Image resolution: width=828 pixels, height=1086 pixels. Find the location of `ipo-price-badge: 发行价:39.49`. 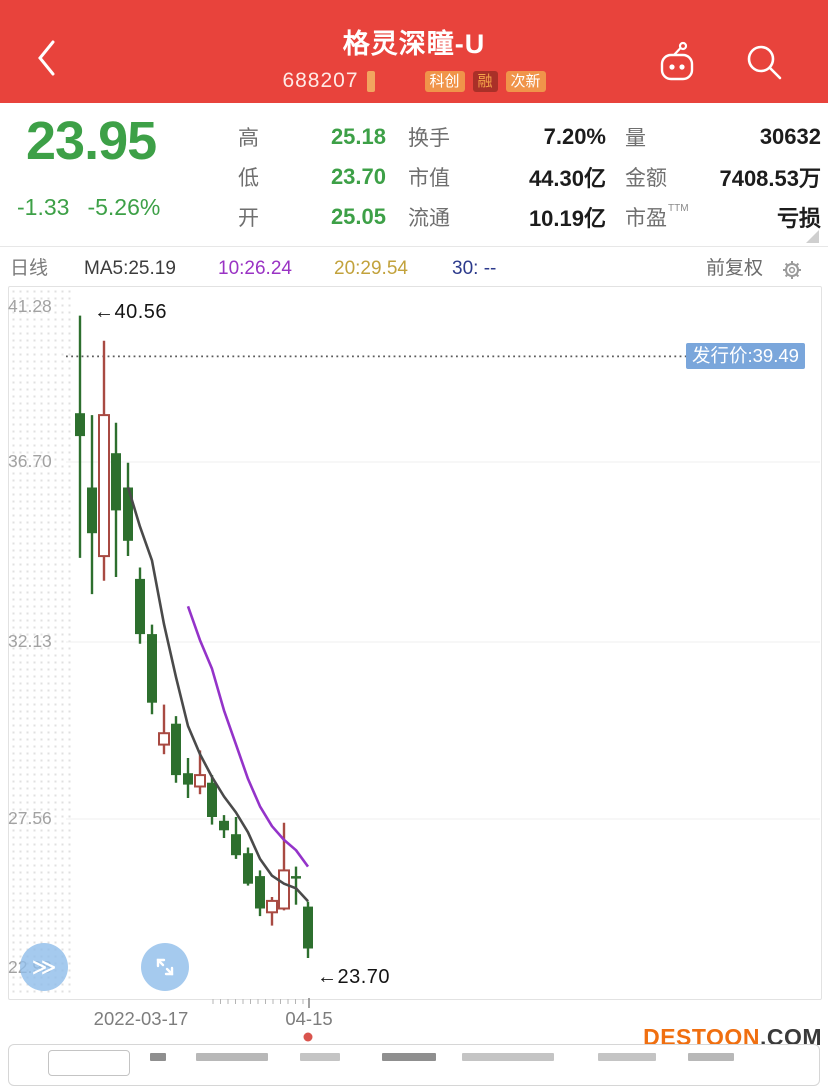

ipo-price-badge: 发行价:39.49 is located at coordinates (745, 356).